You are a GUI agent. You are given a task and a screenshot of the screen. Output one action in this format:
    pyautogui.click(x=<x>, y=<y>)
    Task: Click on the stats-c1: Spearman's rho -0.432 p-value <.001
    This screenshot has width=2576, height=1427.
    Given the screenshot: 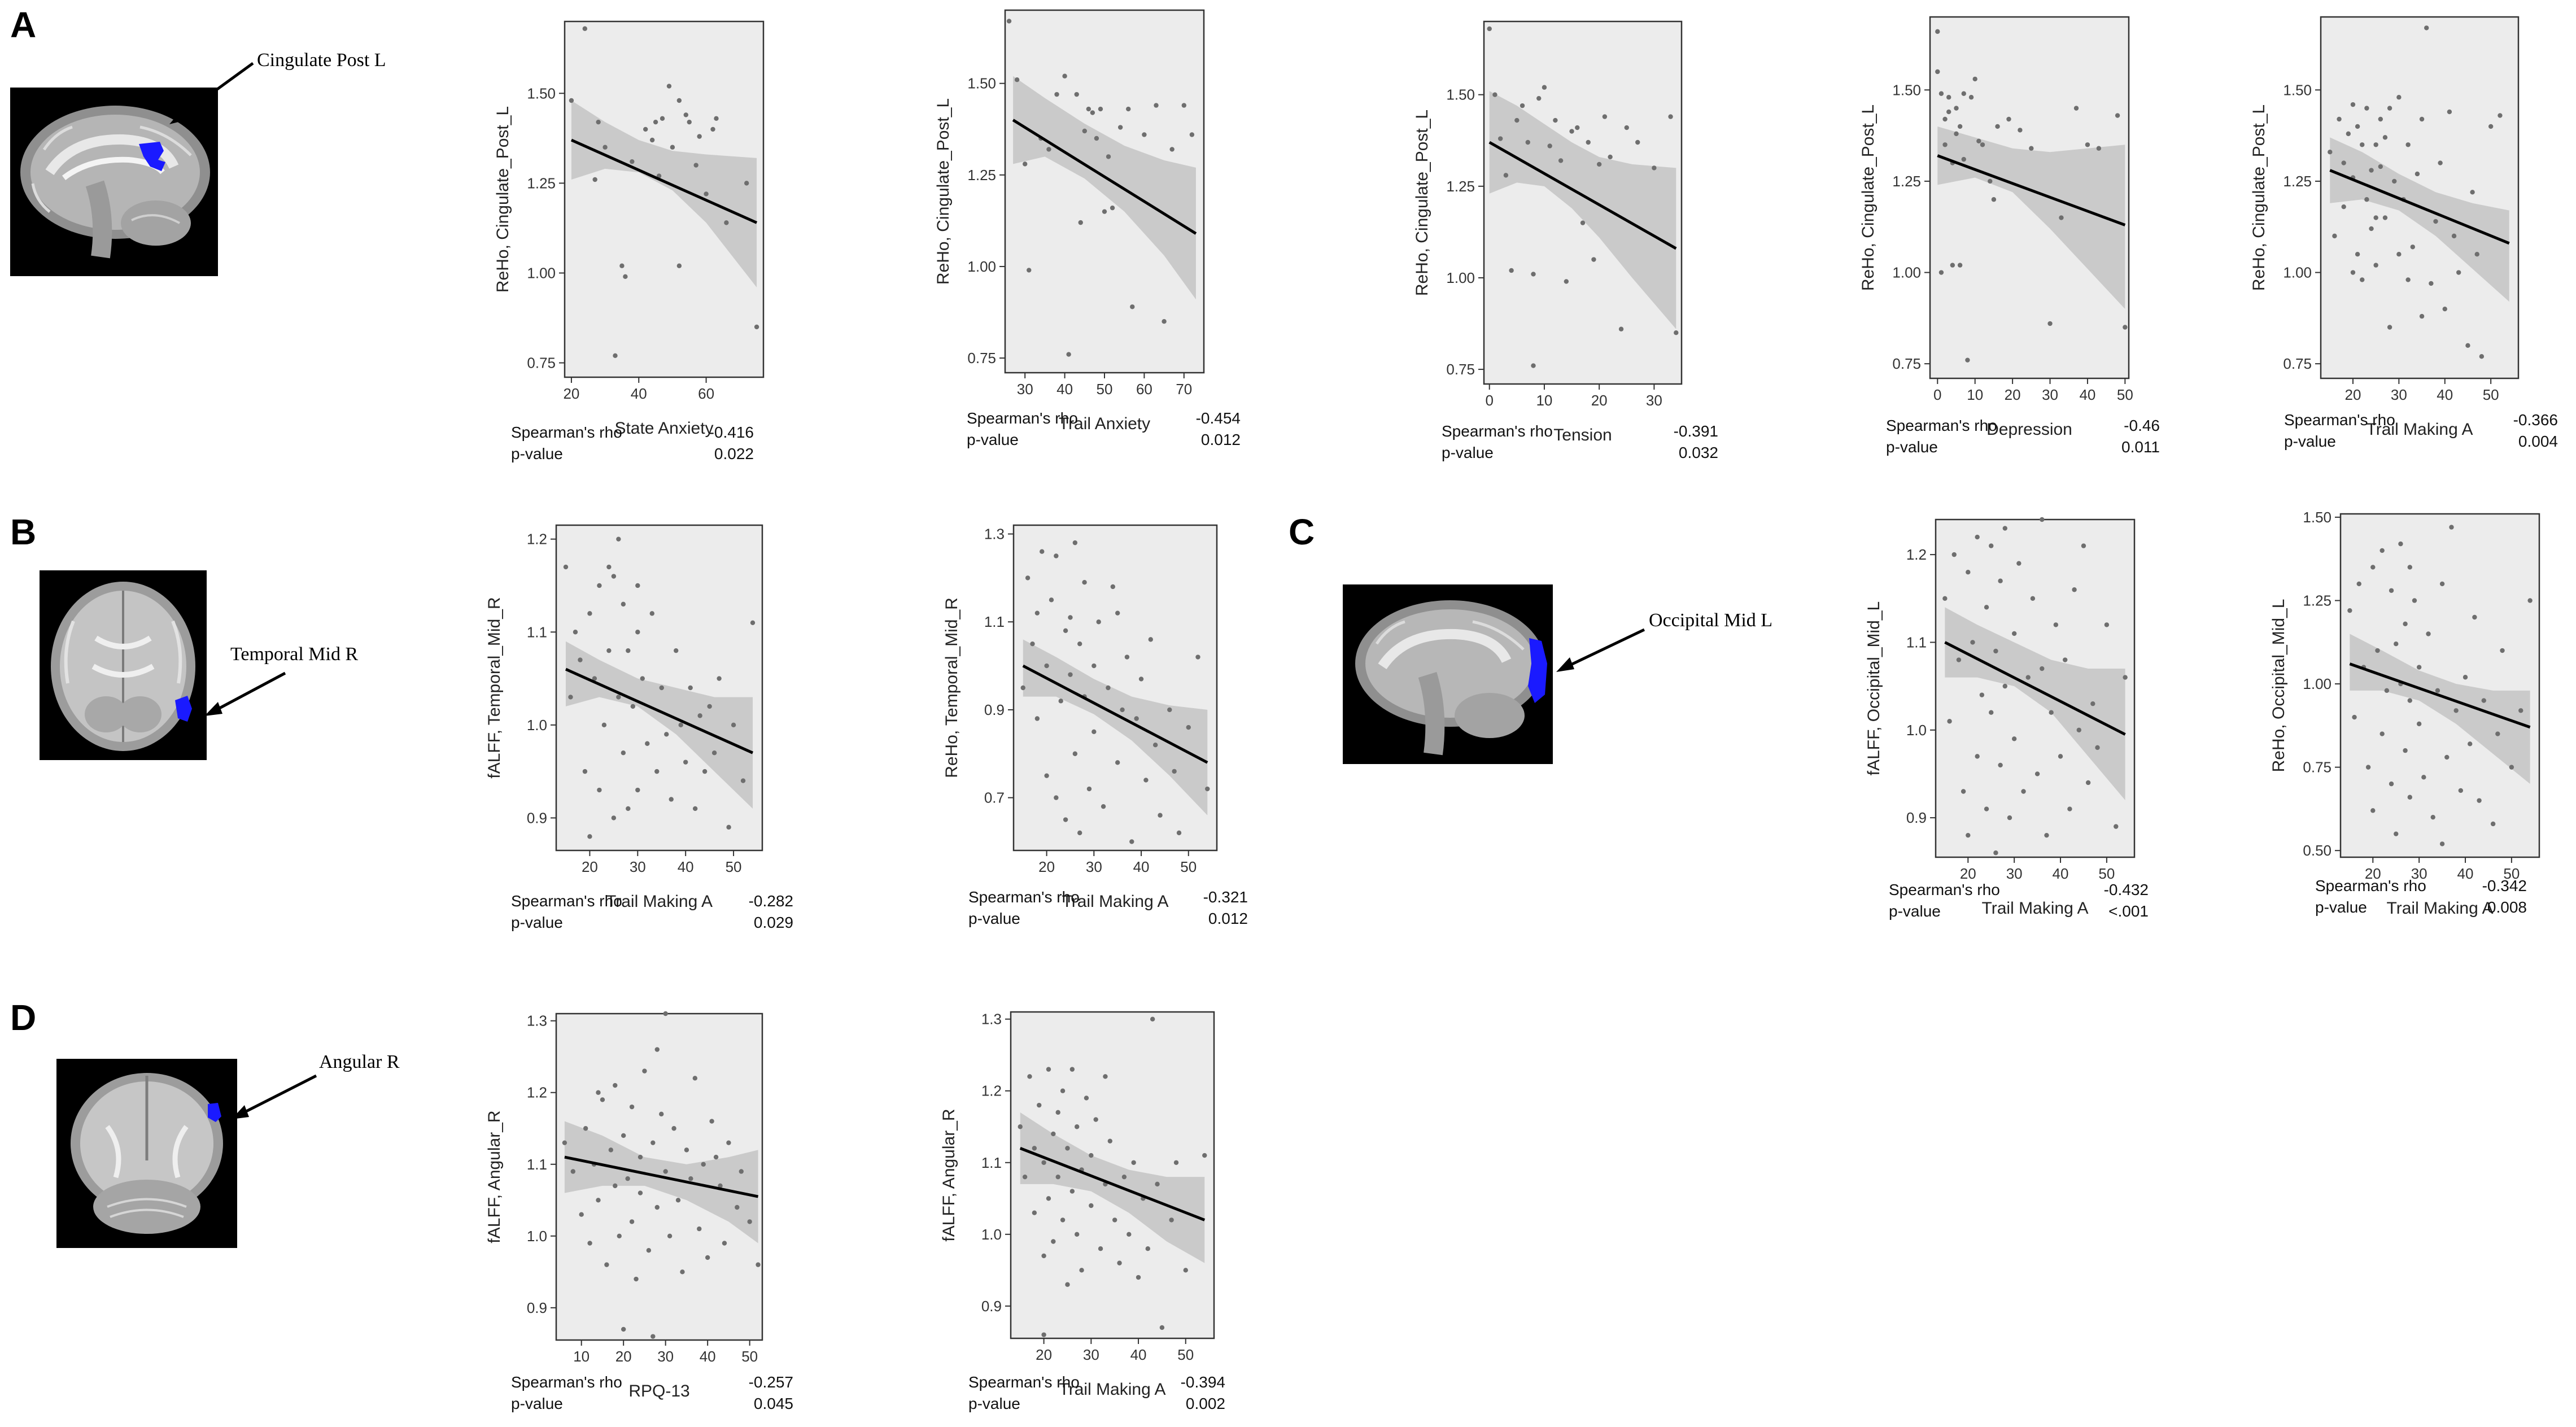 What is the action you would take?
    pyautogui.click(x=2019, y=902)
    